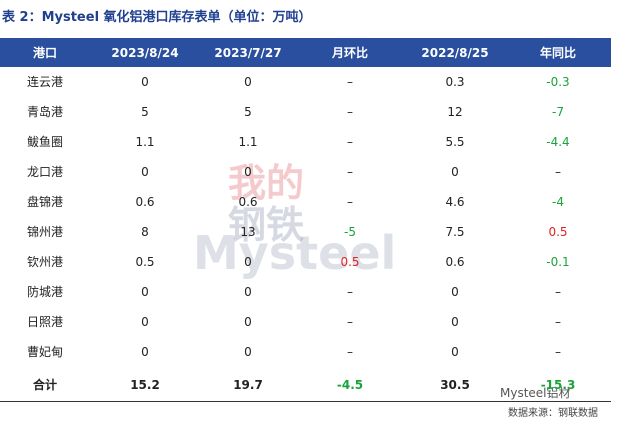 The width and height of the screenshot is (621, 429). What do you see at coordinates (305, 401) in the screenshot?
I see `bottom-rule` at bounding box center [305, 401].